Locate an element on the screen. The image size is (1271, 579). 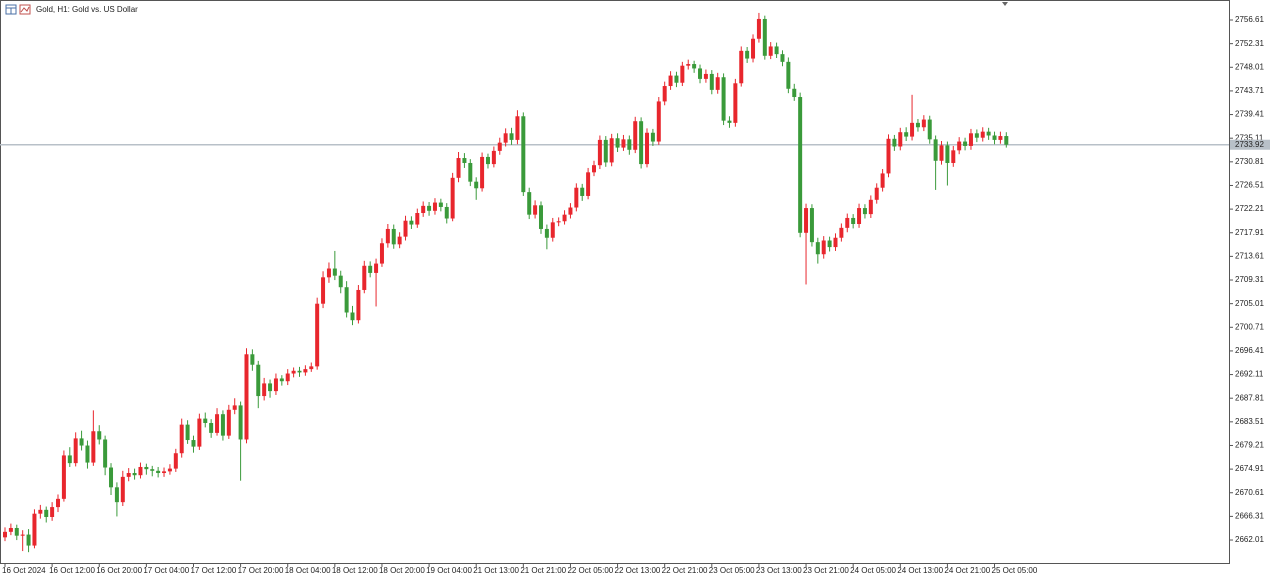
last-price-box is located at coordinates (1250, 144).